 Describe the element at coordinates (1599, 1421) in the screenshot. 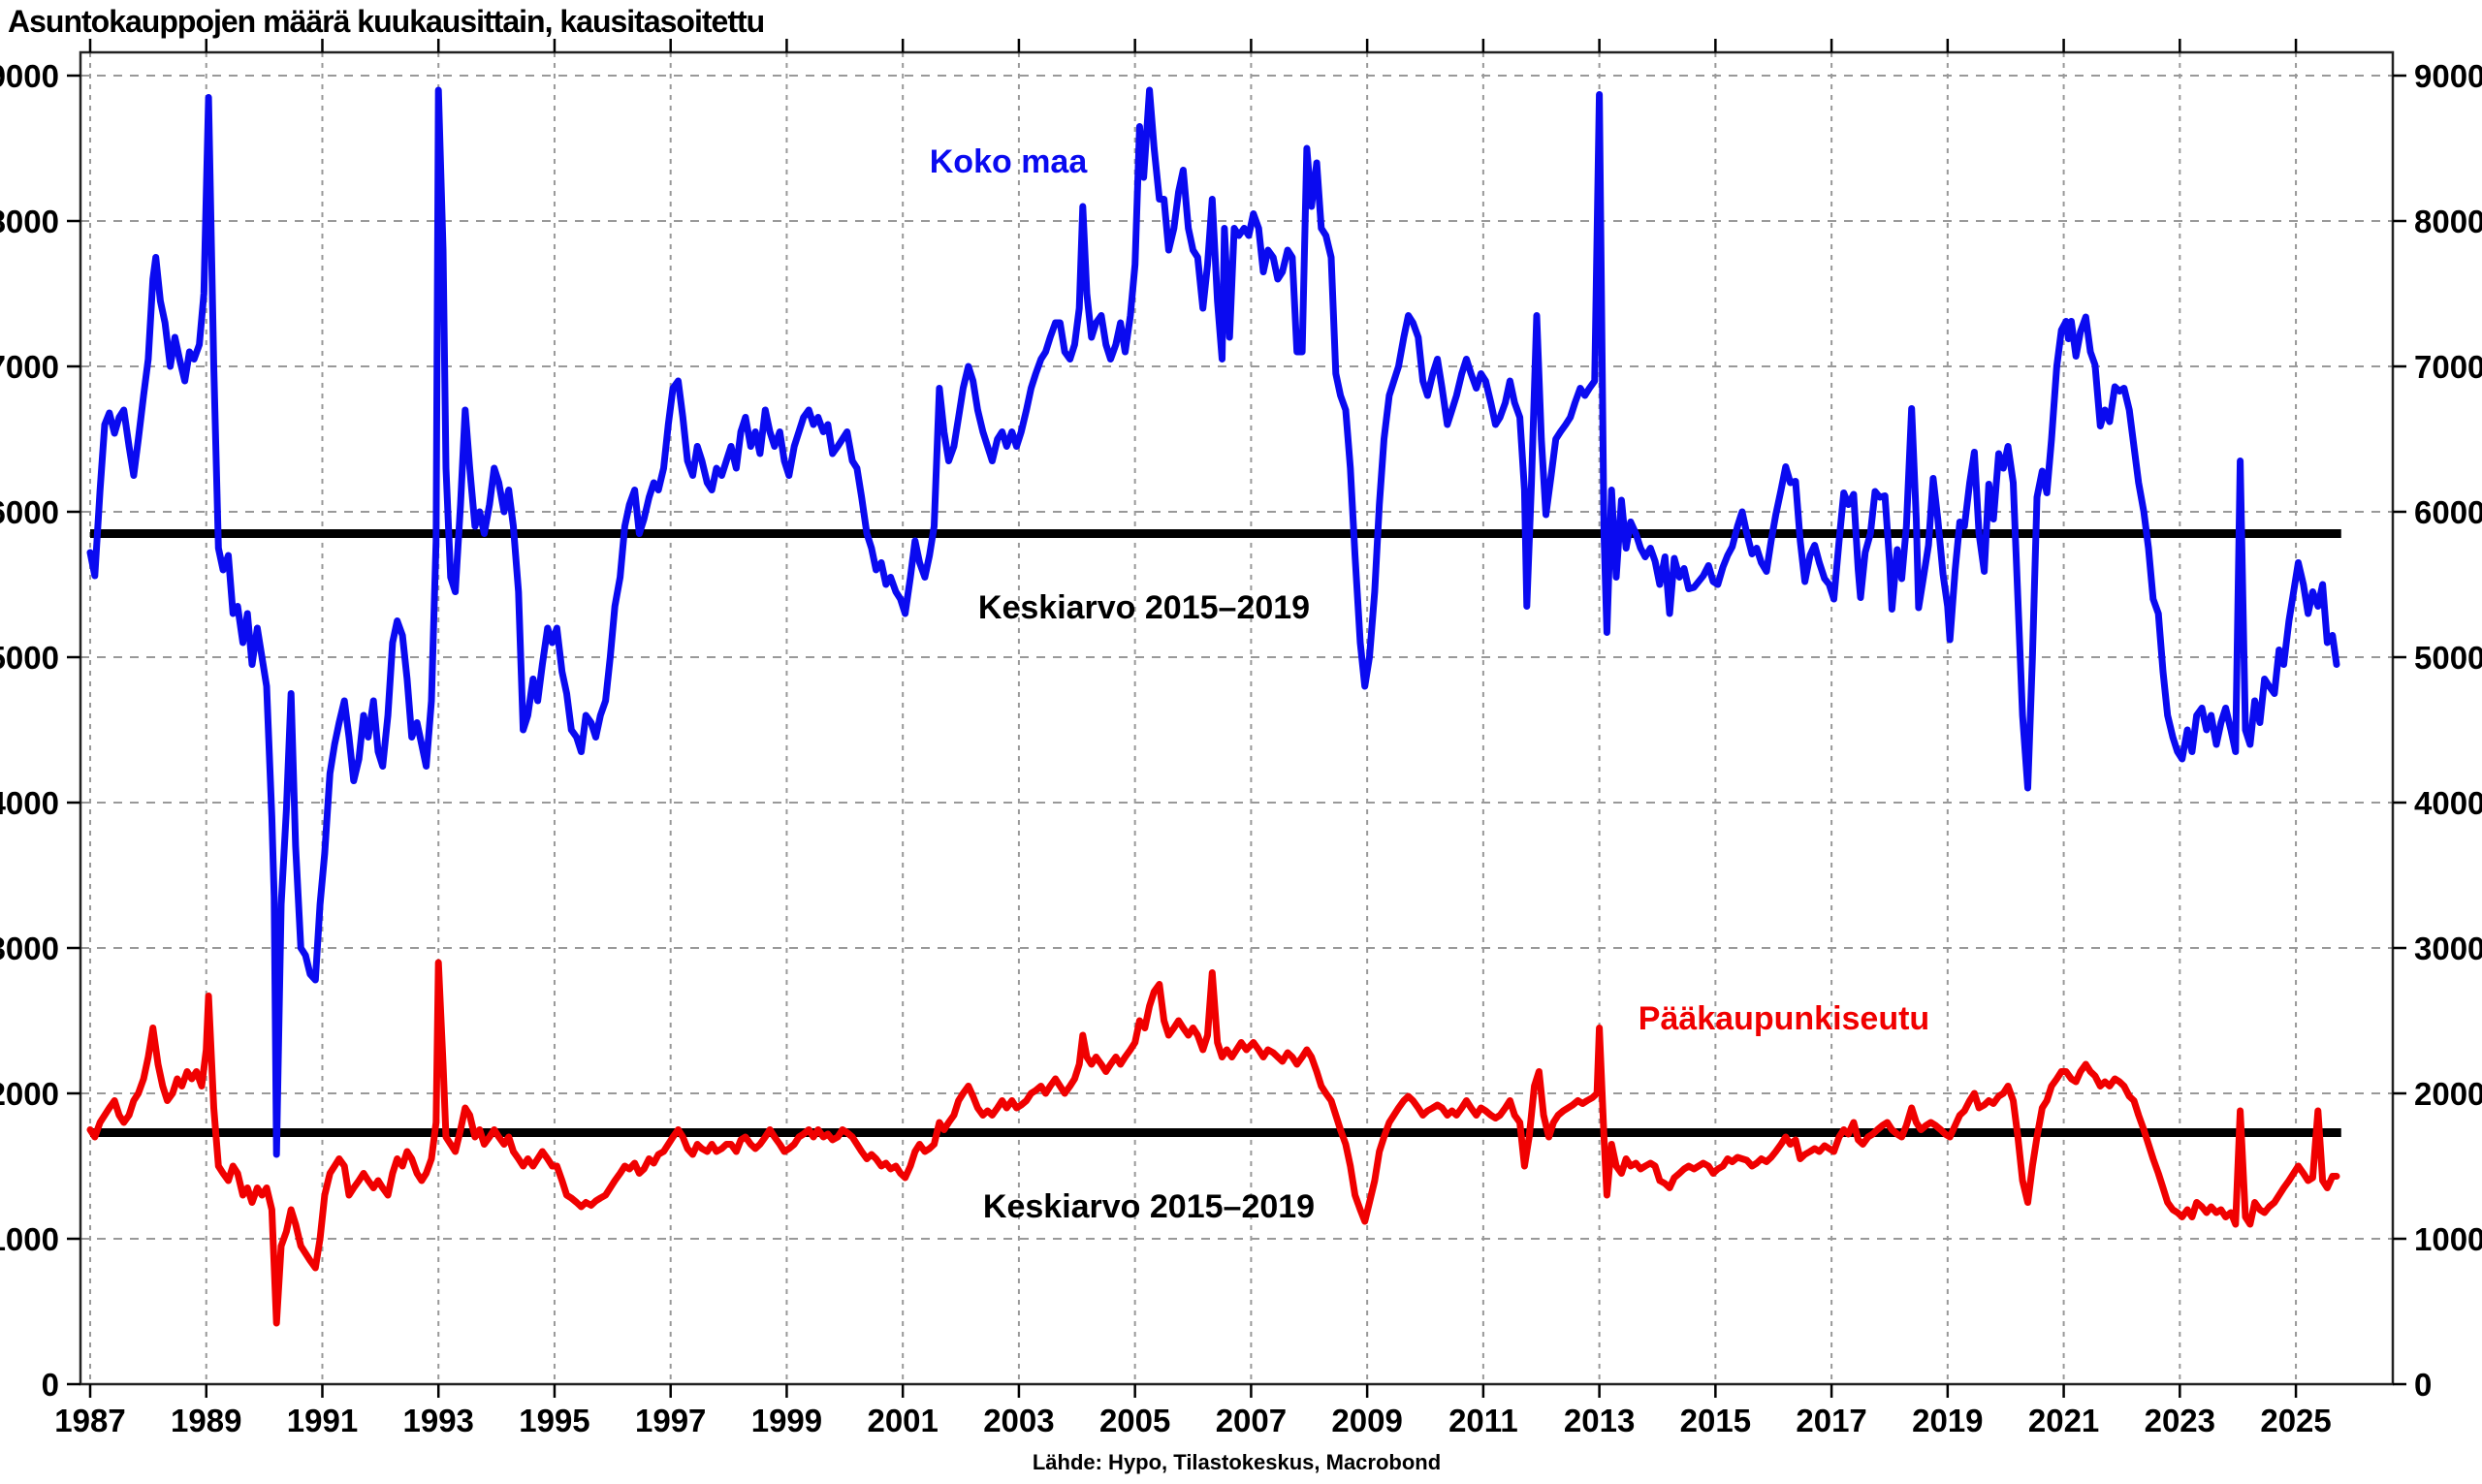

I see `x-axis-label: 2013` at that location.